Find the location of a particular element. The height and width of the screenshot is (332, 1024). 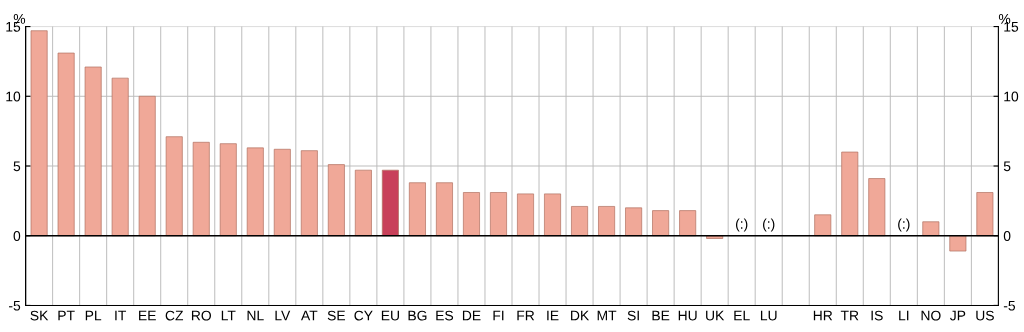

x-tick-label: AT is located at coordinates (309, 315).